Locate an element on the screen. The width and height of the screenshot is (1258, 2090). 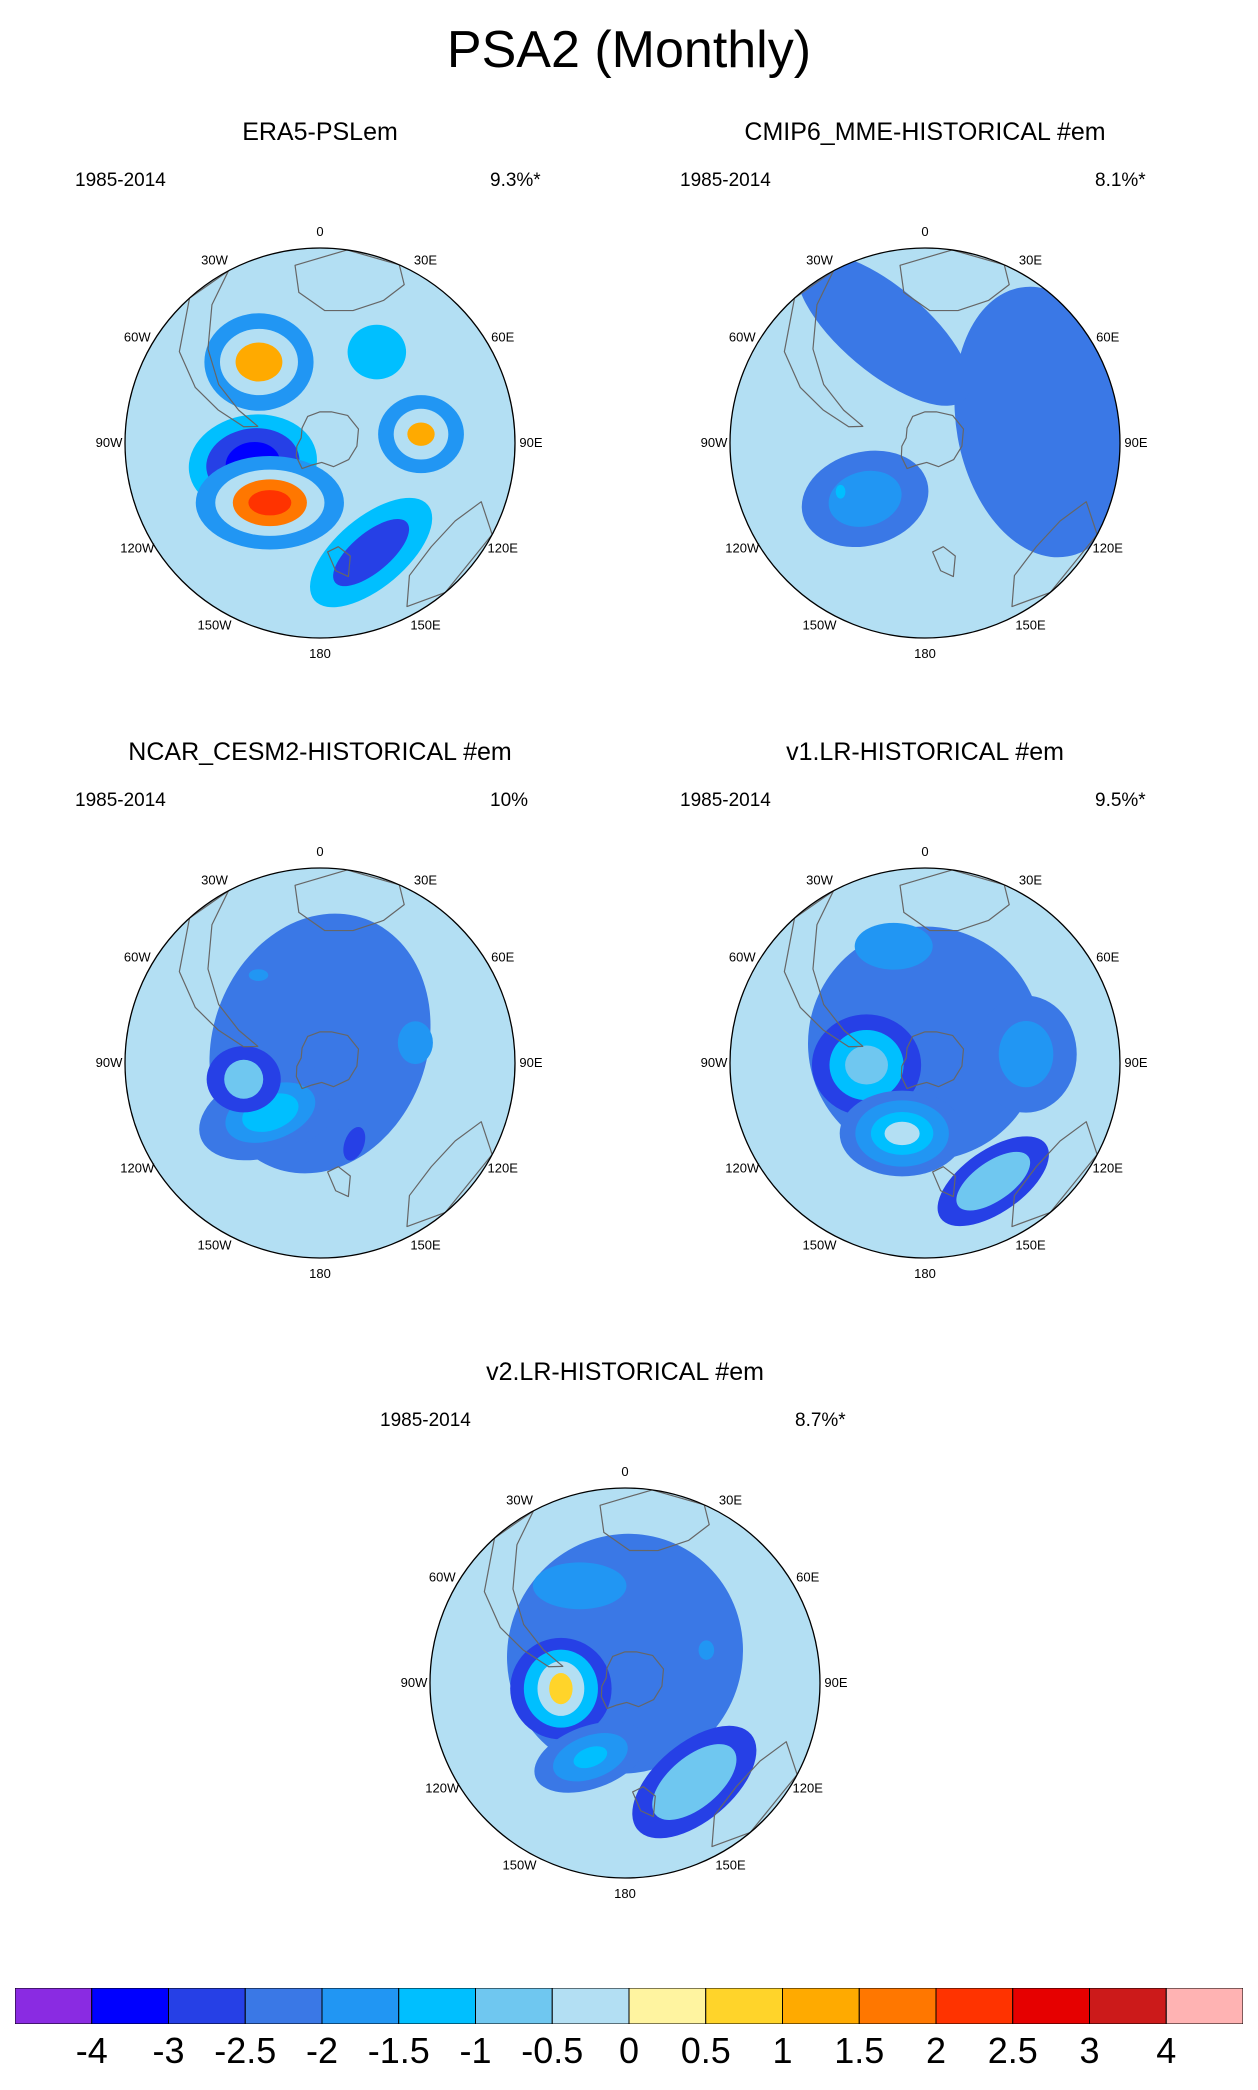
colorbar-tick-label: 4 is located at coordinates (1166, 2050).